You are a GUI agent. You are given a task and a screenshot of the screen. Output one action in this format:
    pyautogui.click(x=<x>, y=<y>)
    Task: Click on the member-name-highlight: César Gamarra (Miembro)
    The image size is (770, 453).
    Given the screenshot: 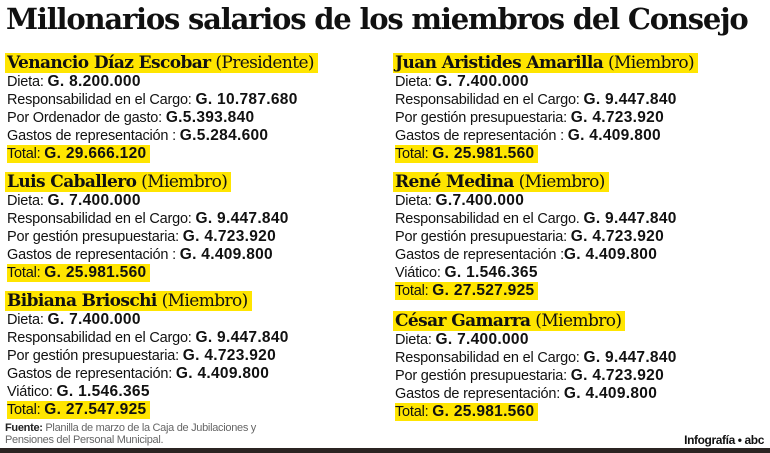 What is the action you would take?
    pyautogui.click(x=509, y=321)
    